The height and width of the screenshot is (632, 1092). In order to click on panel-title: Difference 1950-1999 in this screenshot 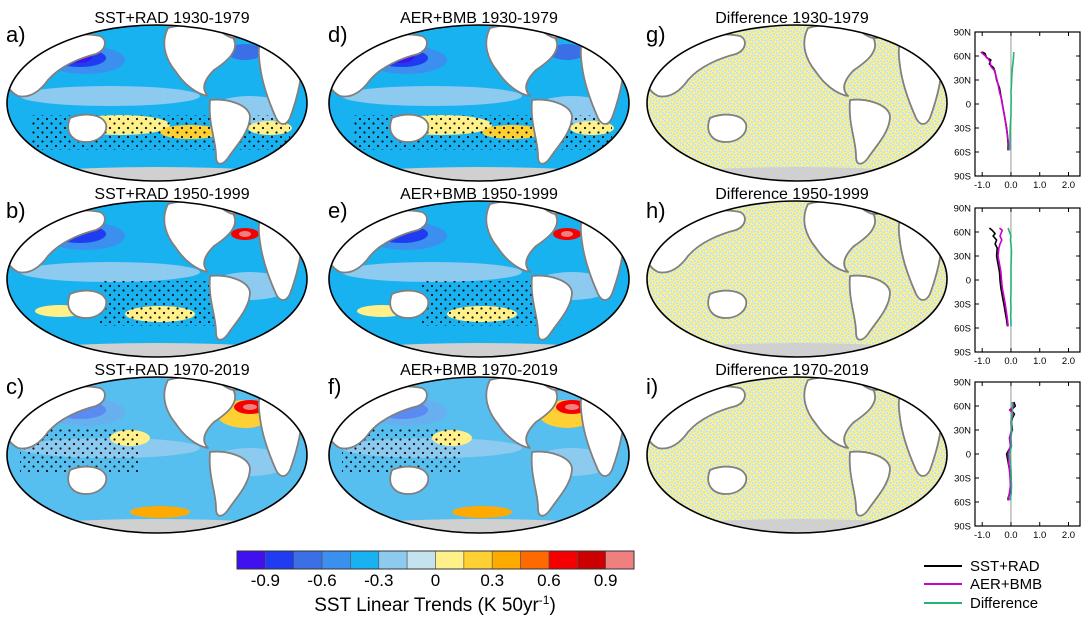, I will do `click(792, 194)`.